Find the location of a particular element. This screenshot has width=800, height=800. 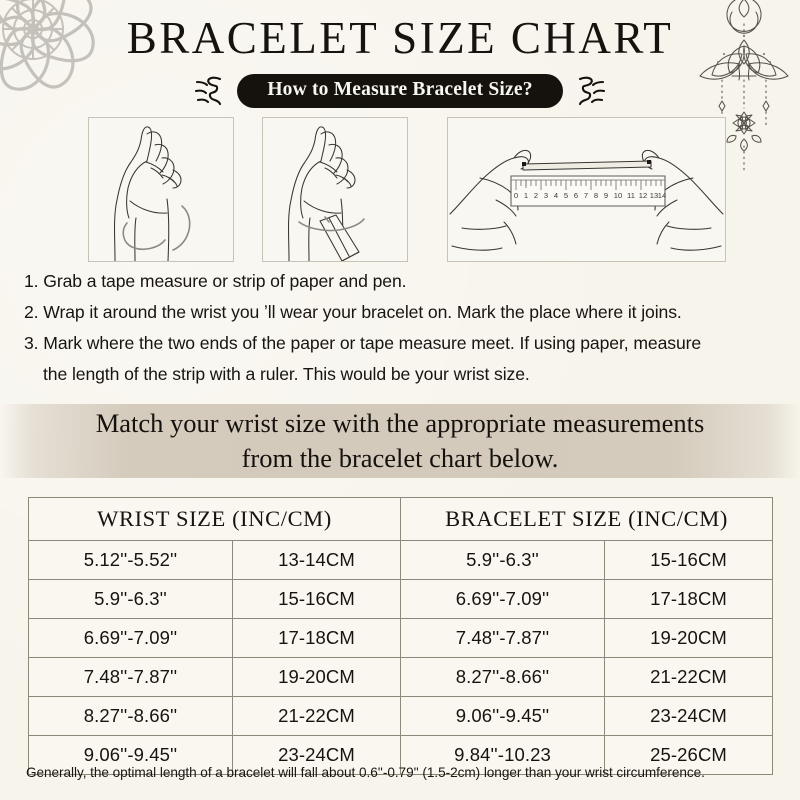

svg-text: 10 is located at coordinates (618, 195).